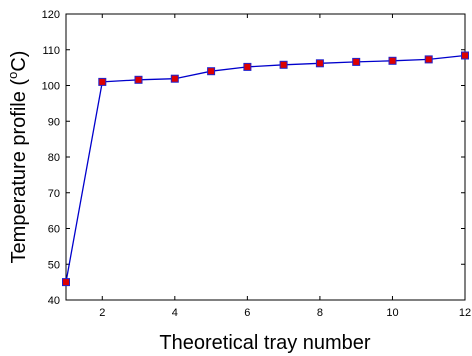 This screenshot has height=356, width=472. What do you see at coordinates (175, 313) in the screenshot?
I see `x-tick-label: 4` at bounding box center [175, 313].